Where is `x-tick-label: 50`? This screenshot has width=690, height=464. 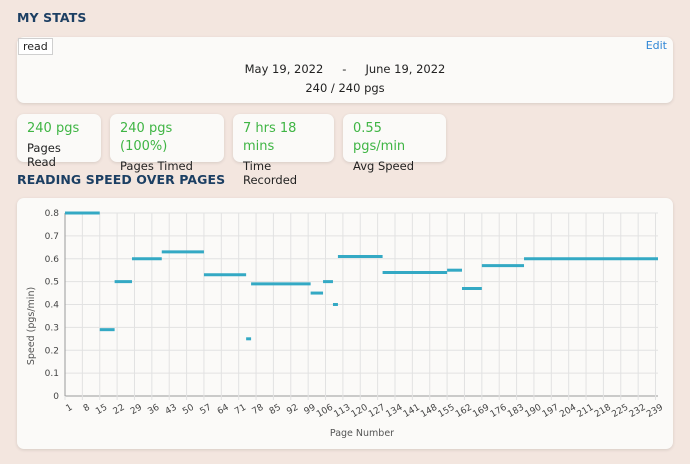 x-tick-label: 50 is located at coordinates (188, 410).